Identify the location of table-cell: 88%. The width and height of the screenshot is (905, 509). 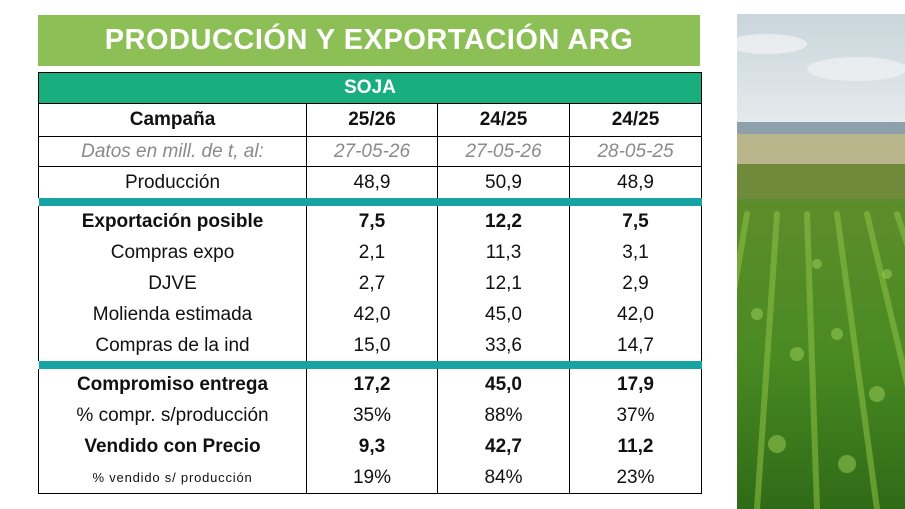
(503, 415).